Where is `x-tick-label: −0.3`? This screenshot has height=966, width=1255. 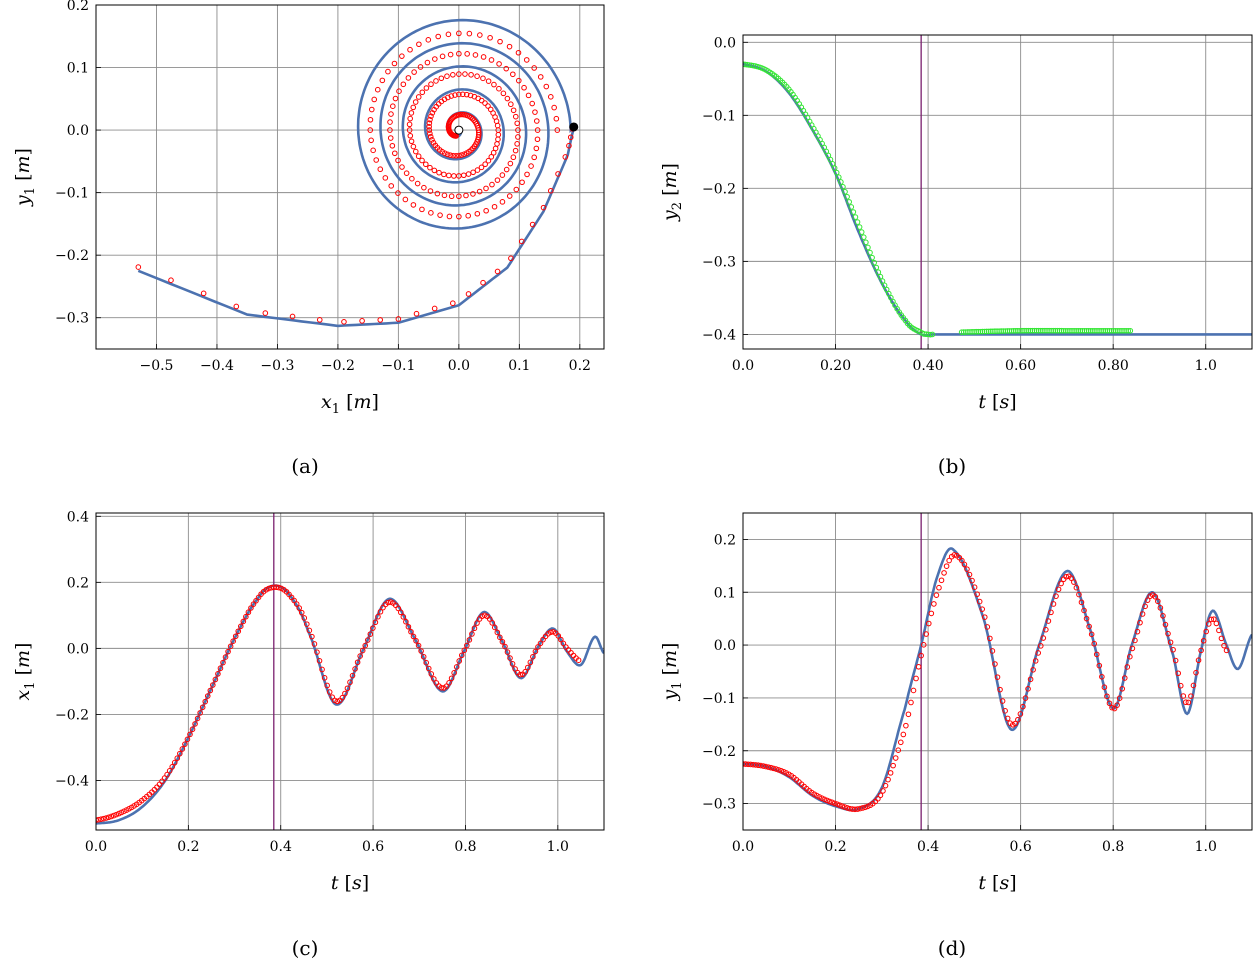
x-tick-label: −0.3 is located at coordinates (277, 366).